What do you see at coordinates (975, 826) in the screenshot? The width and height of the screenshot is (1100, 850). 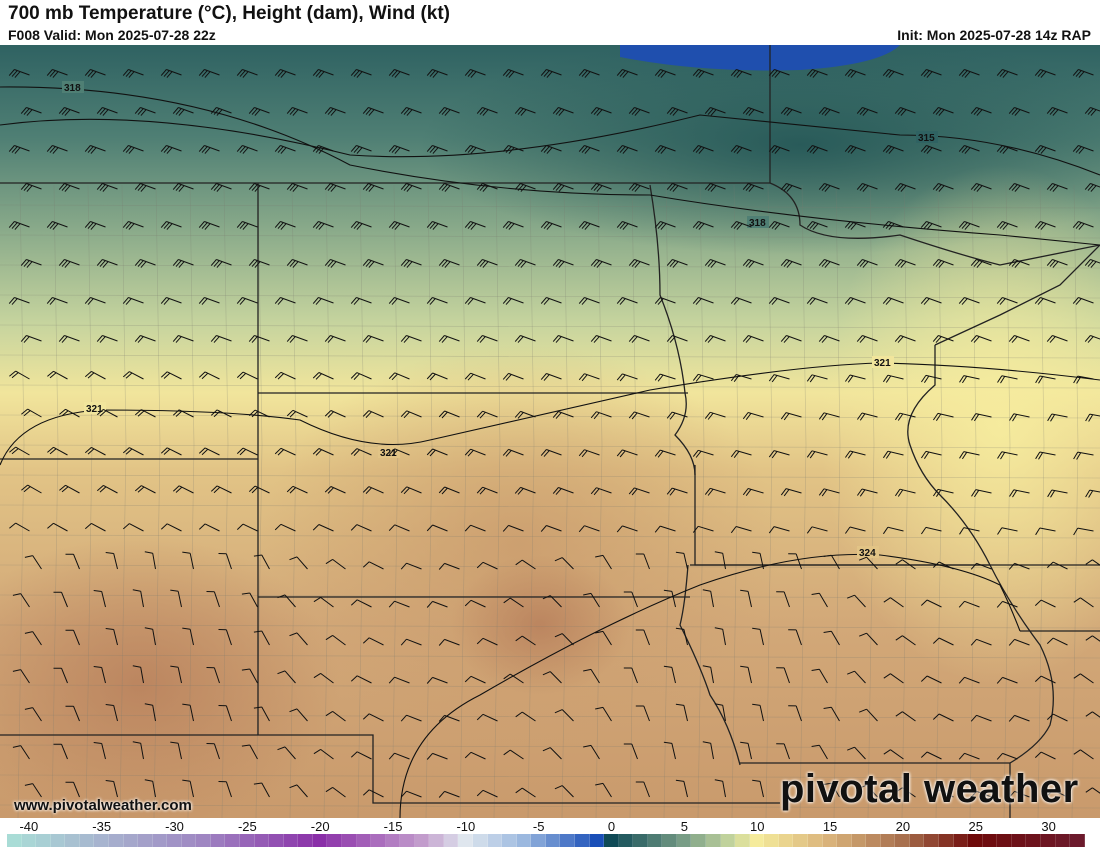 I see `colorbar-tick: 25` at bounding box center [975, 826].